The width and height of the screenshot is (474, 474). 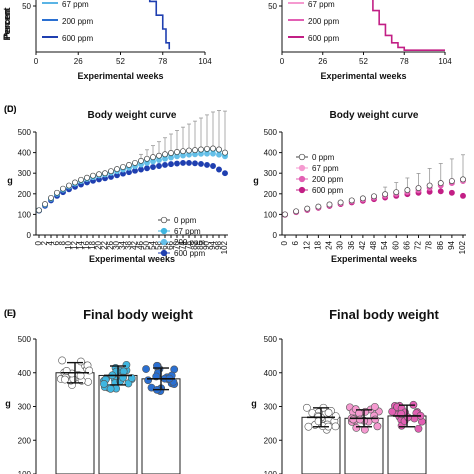 I want to click on x-tick-label: 90, so click(x=206, y=244).